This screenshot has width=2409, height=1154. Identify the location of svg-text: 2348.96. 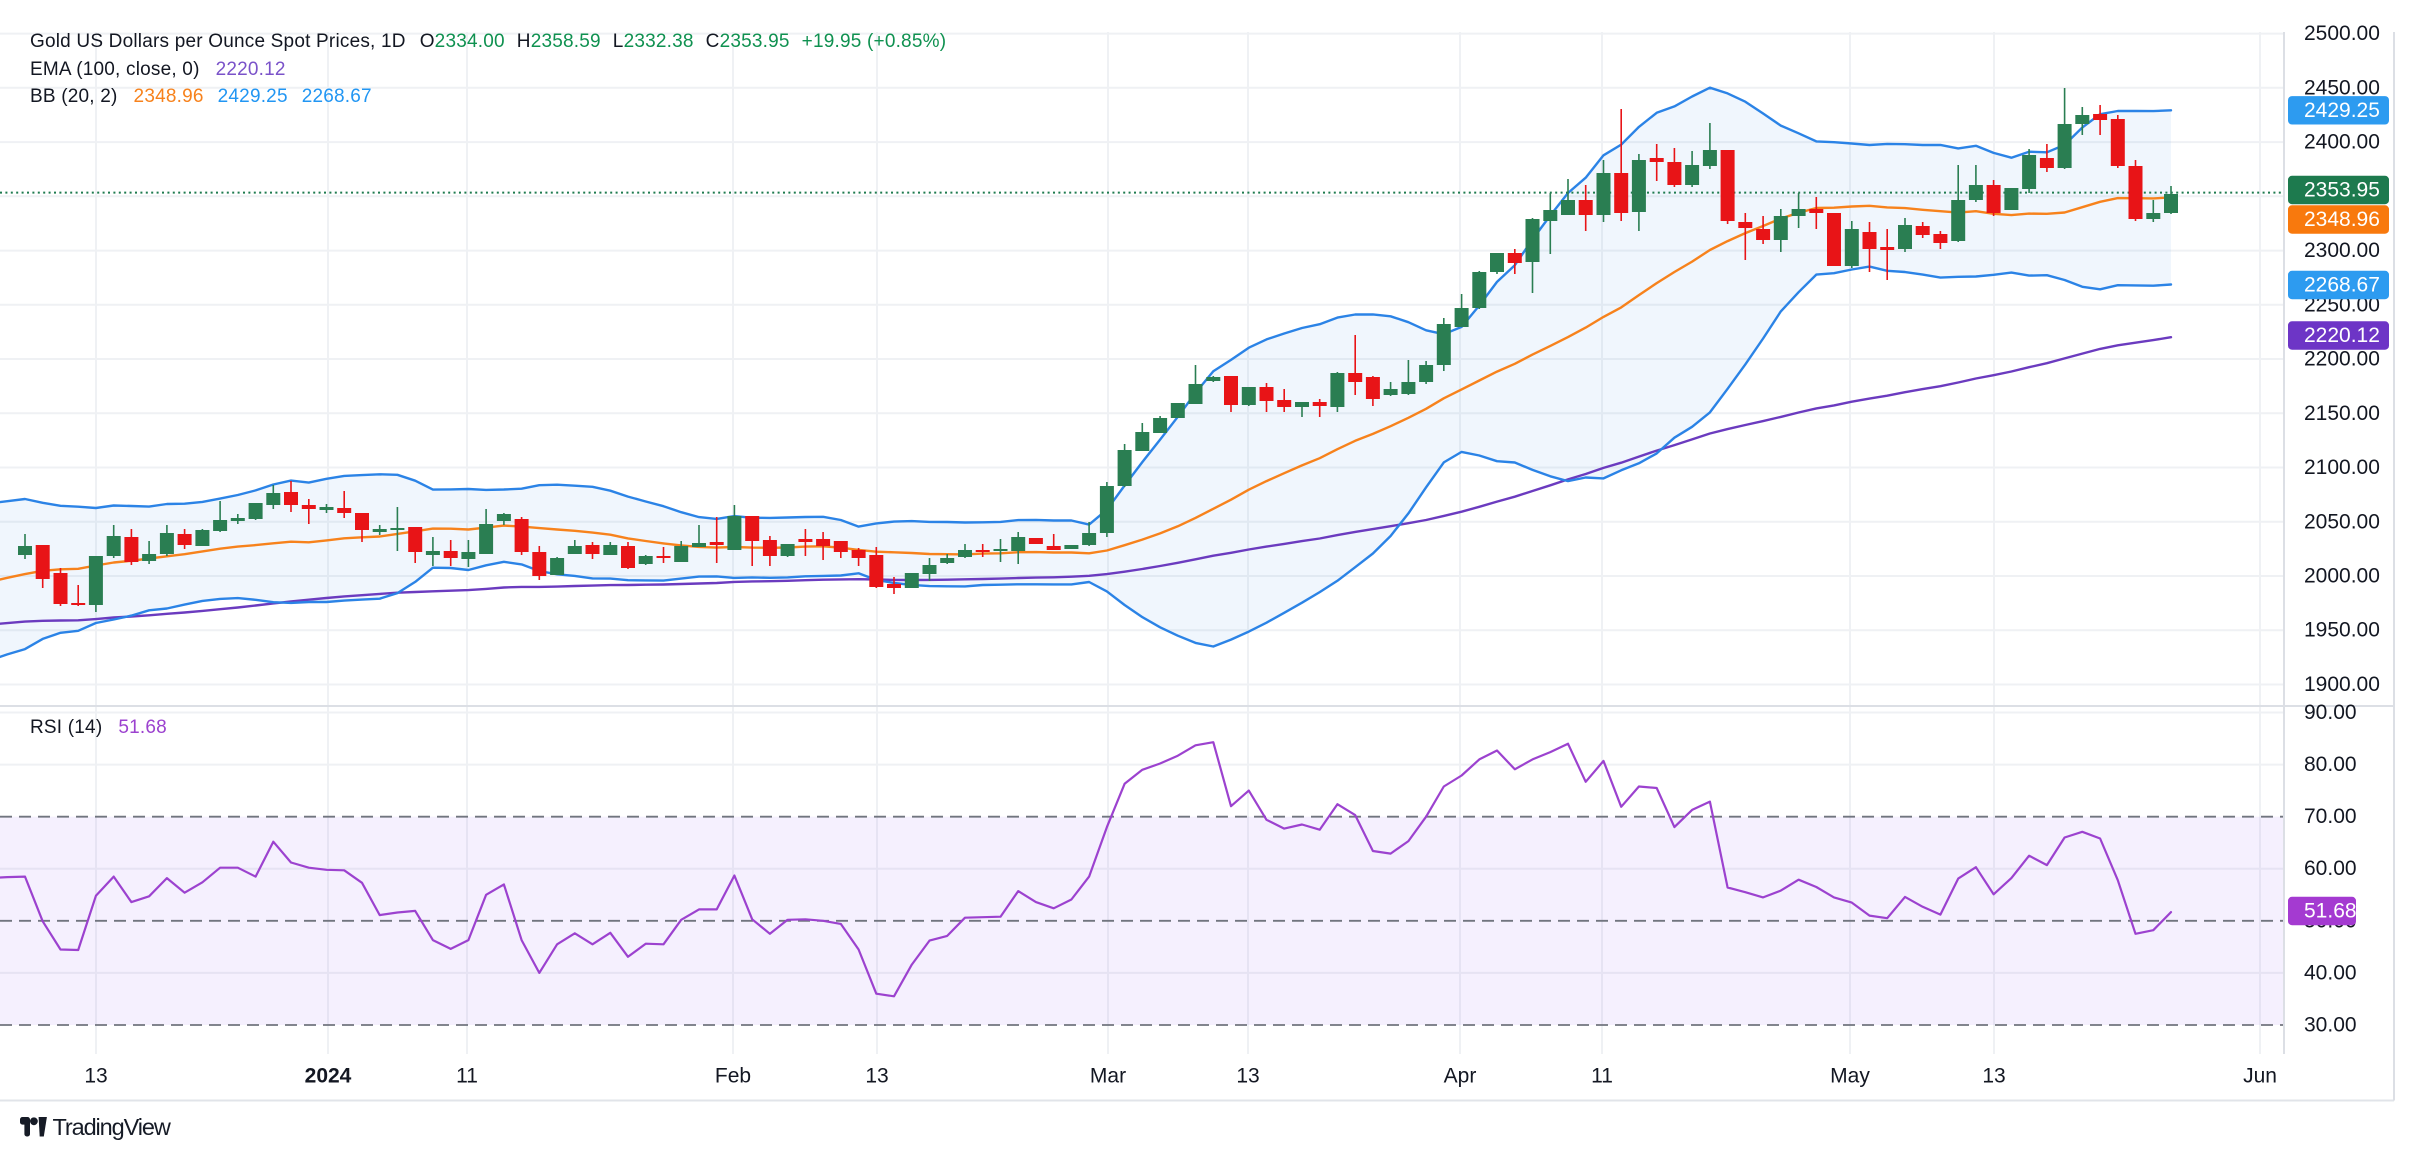
(2342, 219).